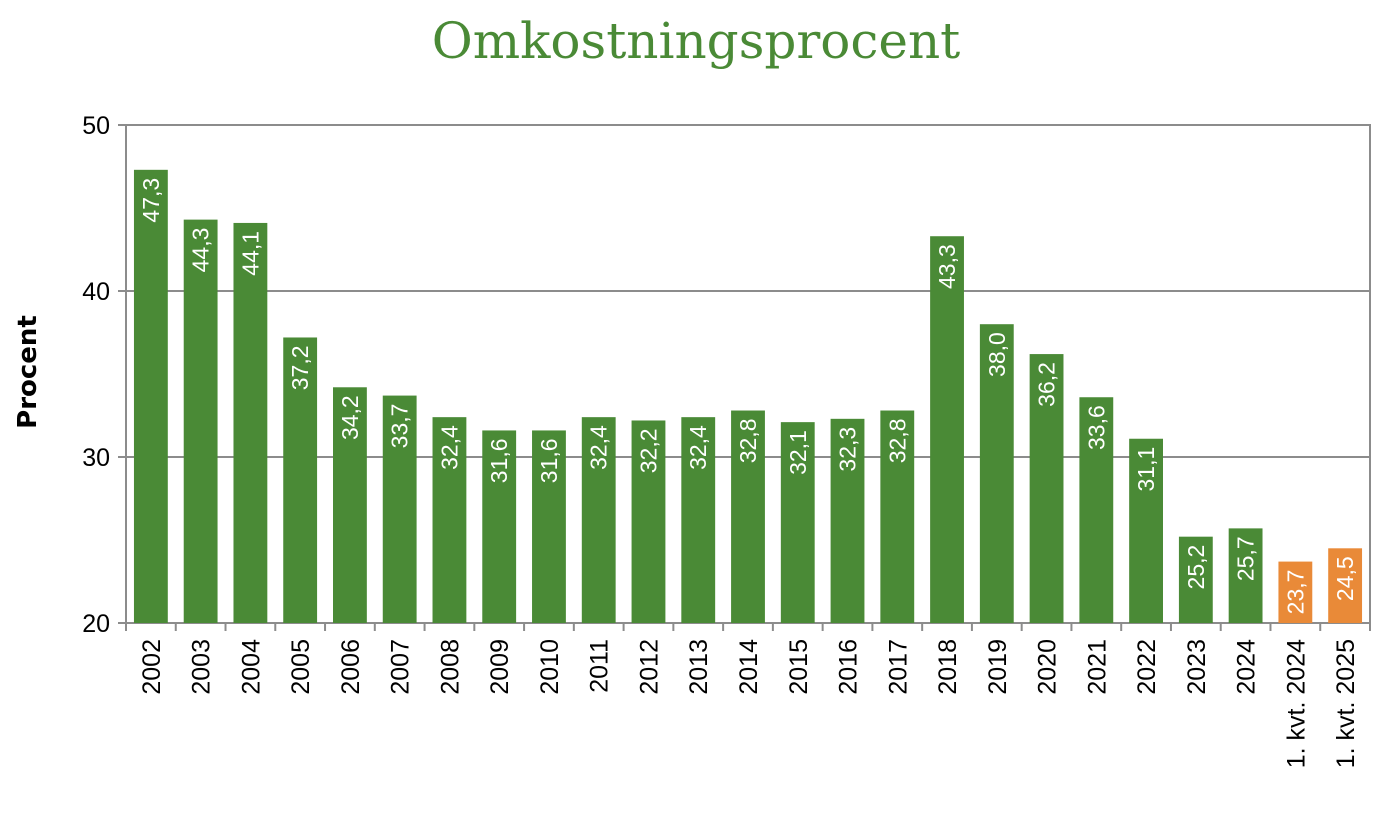  What do you see at coordinates (300, 480) in the screenshot?
I see `bar-2005` at bounding box center [300, 480].